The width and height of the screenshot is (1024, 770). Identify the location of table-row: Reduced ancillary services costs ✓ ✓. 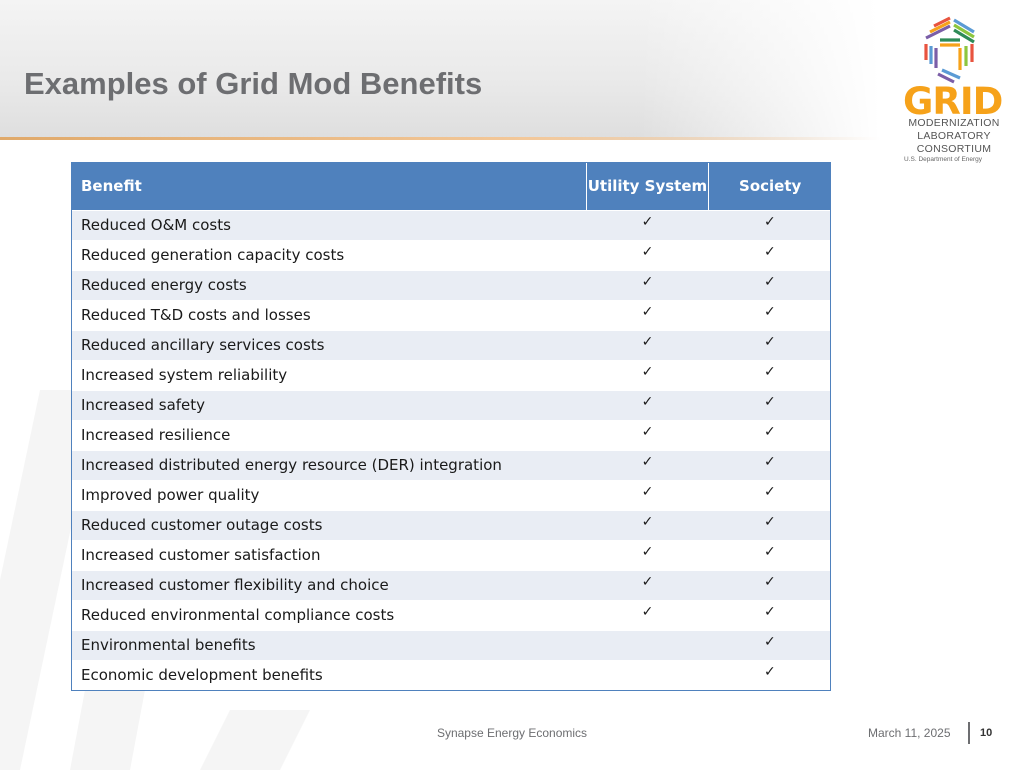
(451, 345).